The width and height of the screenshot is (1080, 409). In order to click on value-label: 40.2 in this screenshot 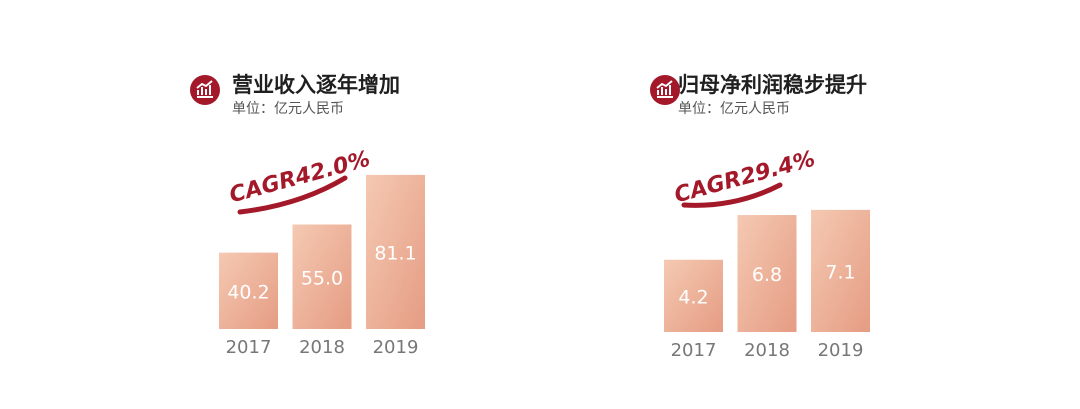, I will do `click(248, 292)`.